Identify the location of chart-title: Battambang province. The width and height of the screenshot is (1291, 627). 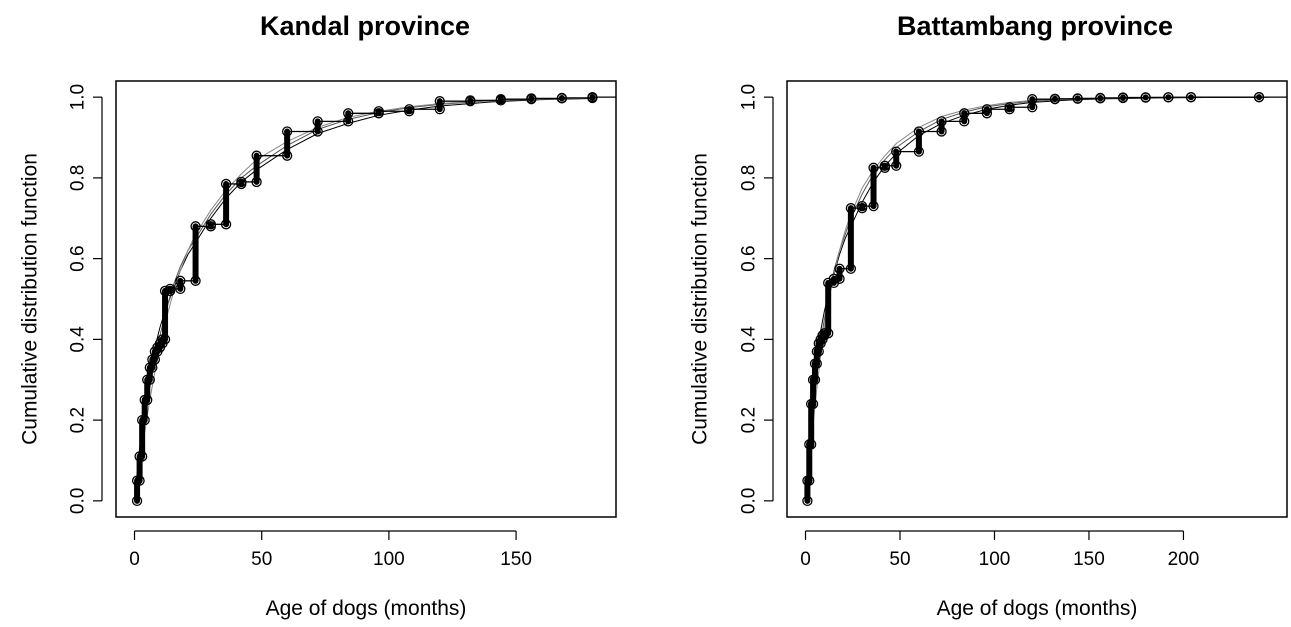
(1035, 26).